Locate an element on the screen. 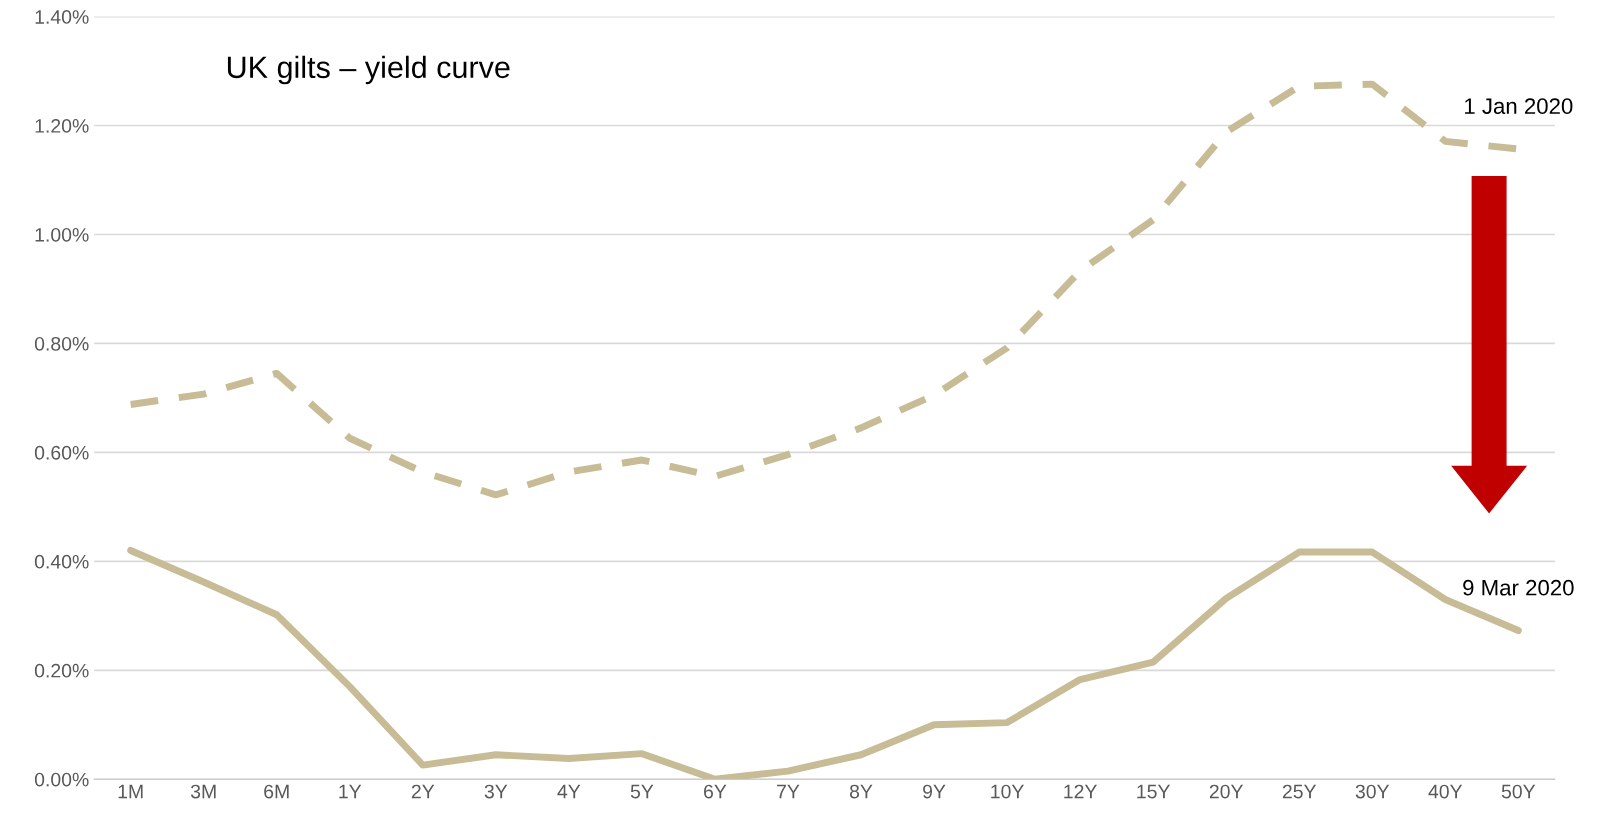  x-tick-label: 8Y is located at coordinates (861, 791).